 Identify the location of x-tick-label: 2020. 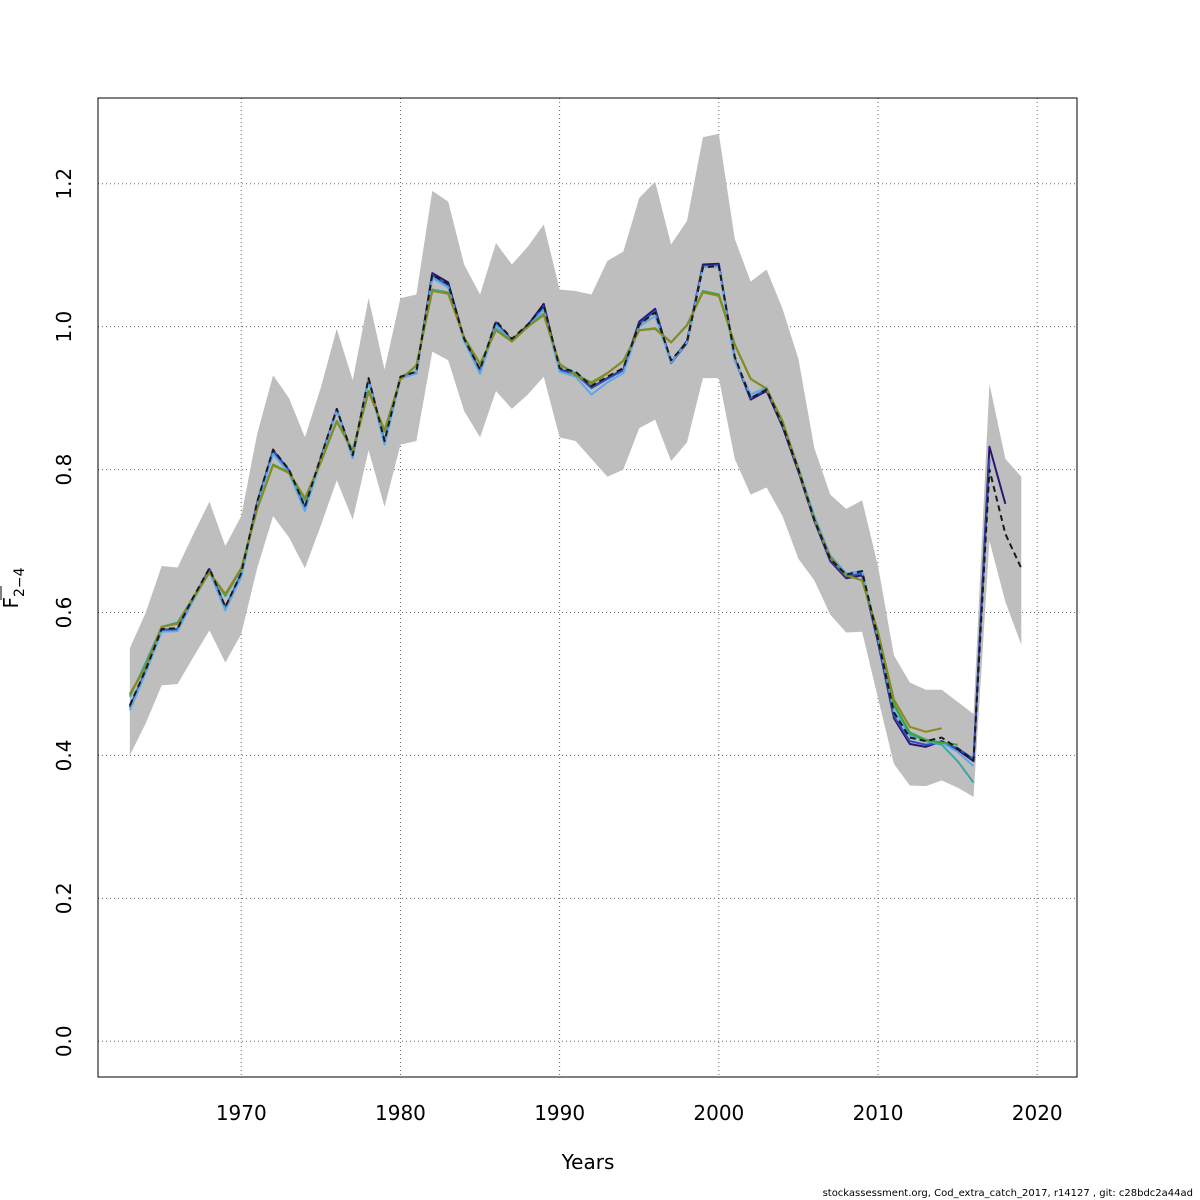
(1037, 1113).